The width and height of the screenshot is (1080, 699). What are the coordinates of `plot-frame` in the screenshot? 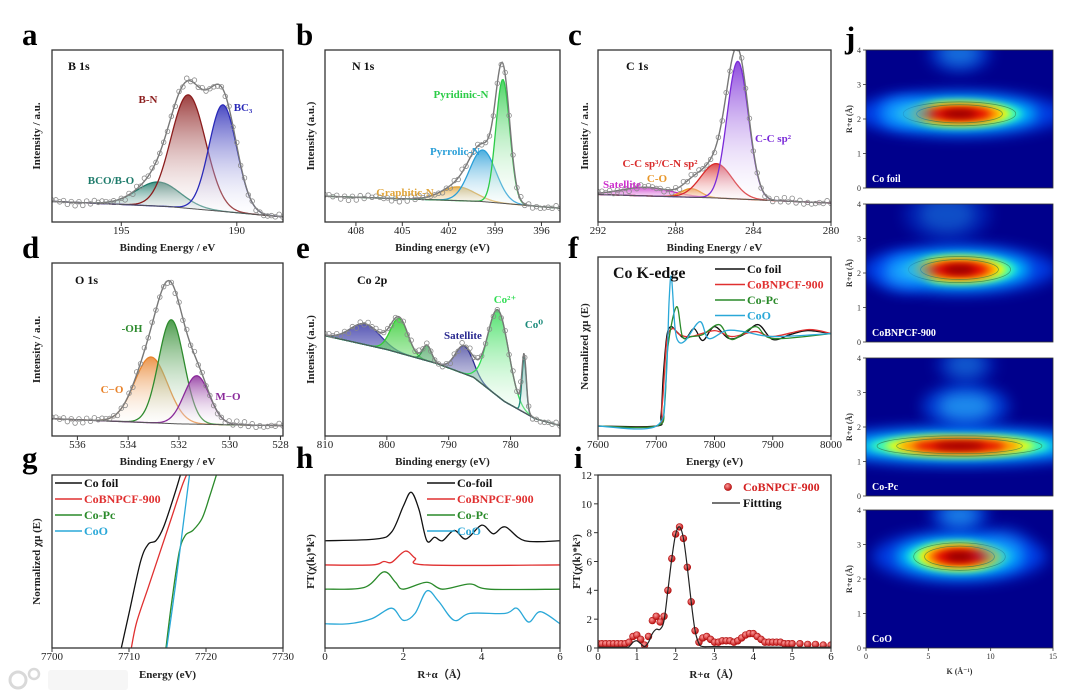 It's located at (714, 346).